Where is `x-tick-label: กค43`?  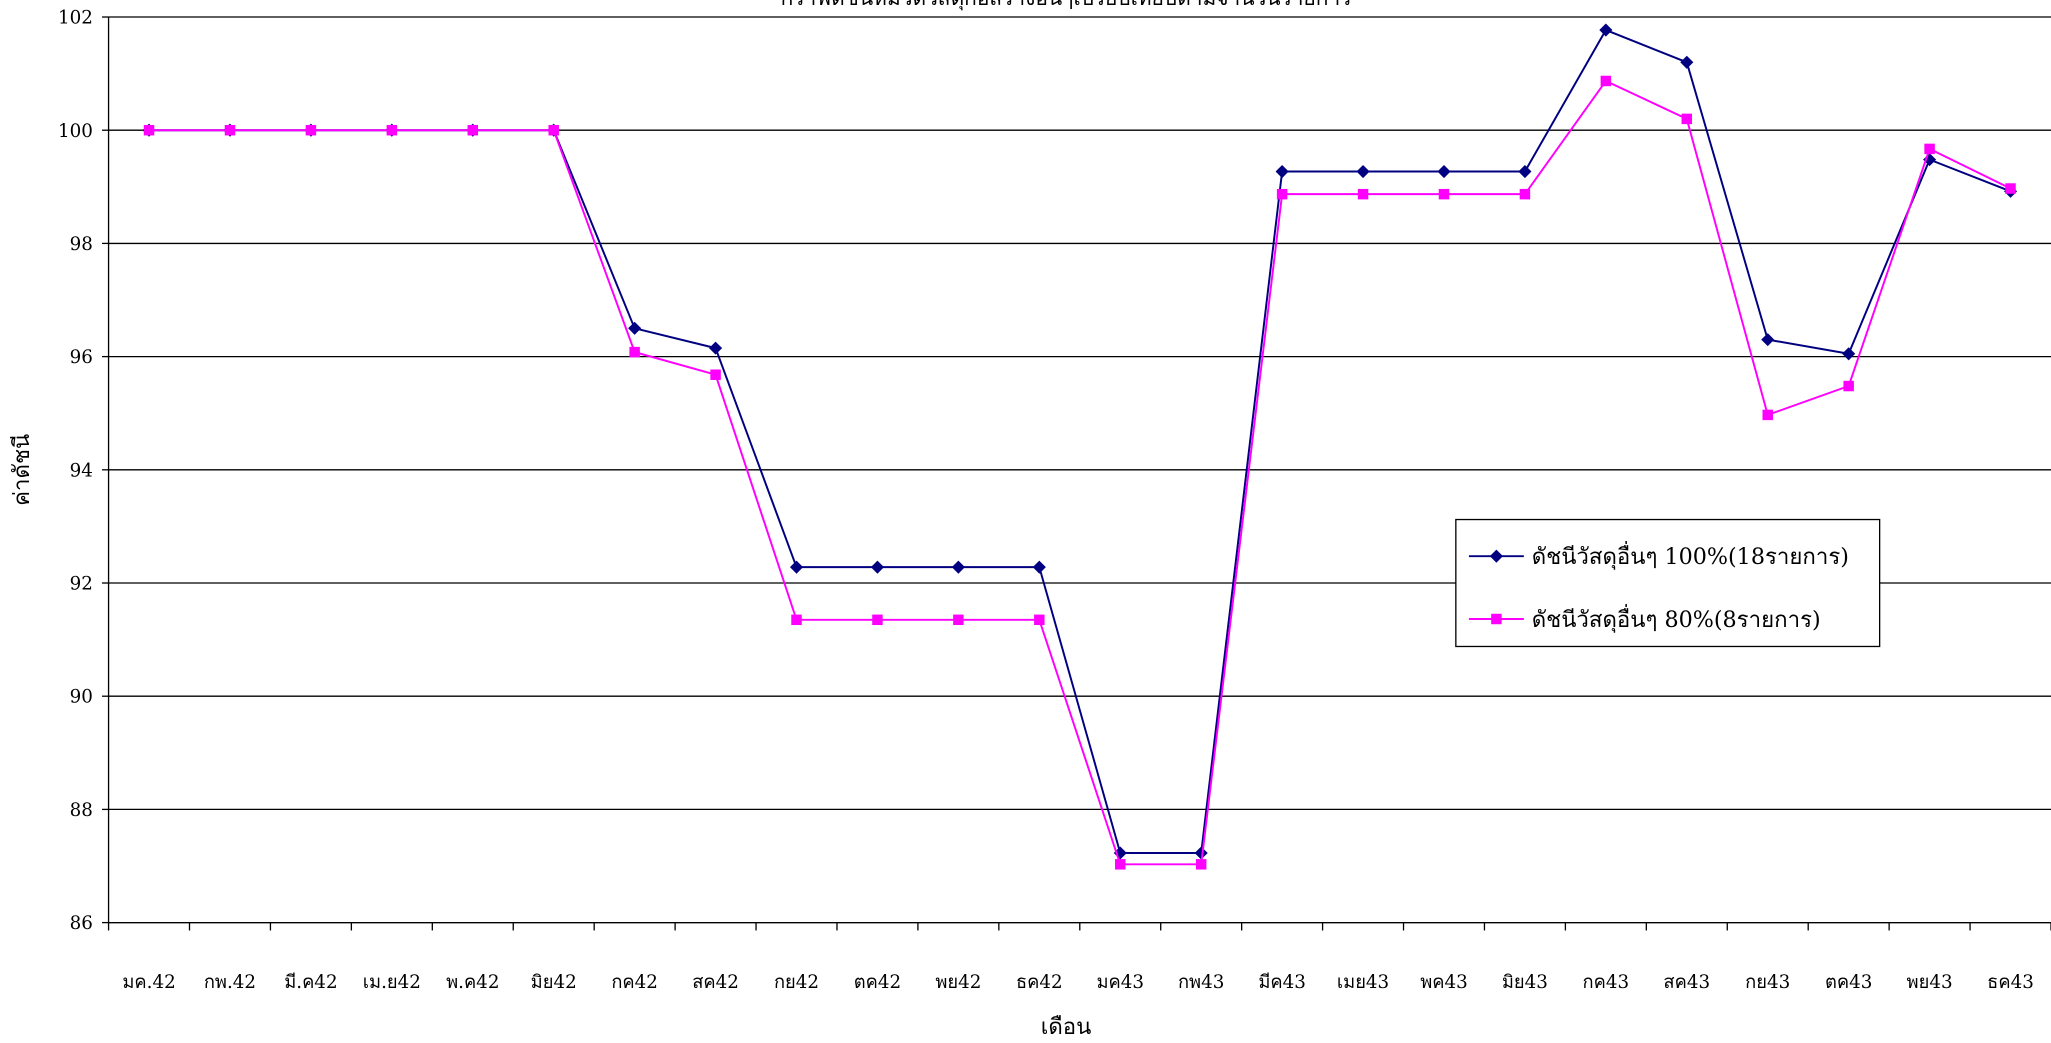 x-tick-label: กค43 is located at coordinates (1606, 982).